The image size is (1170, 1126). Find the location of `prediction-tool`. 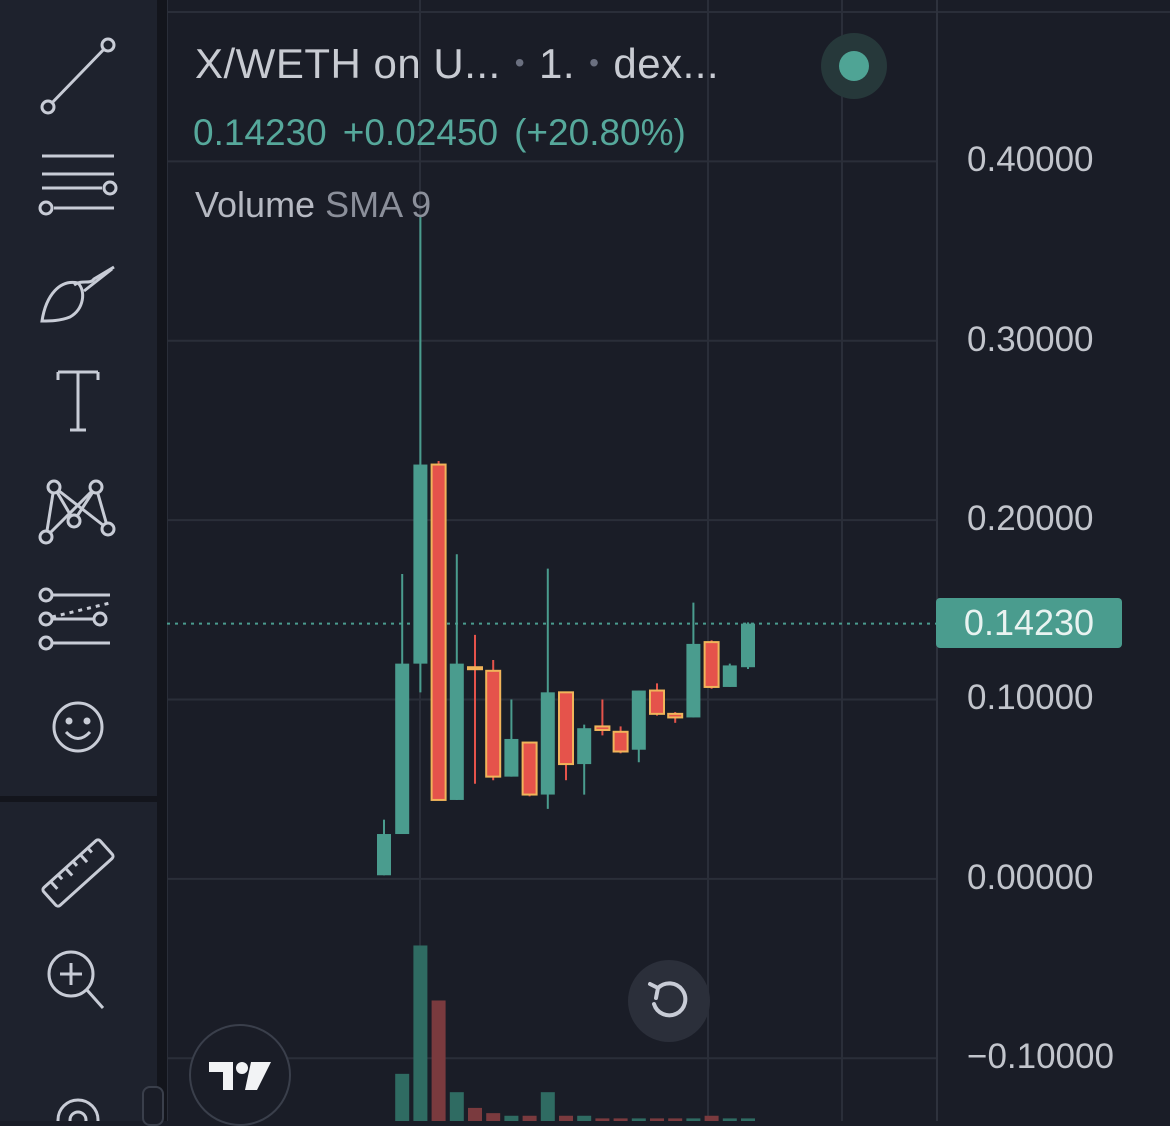

prediction-tool is located at coordinates (78, 620).